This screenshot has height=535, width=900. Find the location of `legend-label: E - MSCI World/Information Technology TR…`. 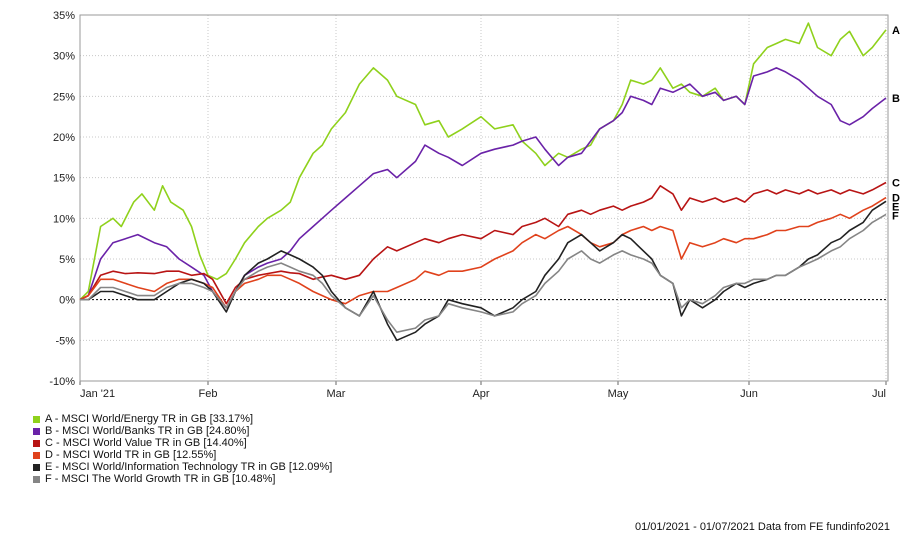

legend-label: E - MSCI World/Information Technology TR… is located at coordinates (189, 467).